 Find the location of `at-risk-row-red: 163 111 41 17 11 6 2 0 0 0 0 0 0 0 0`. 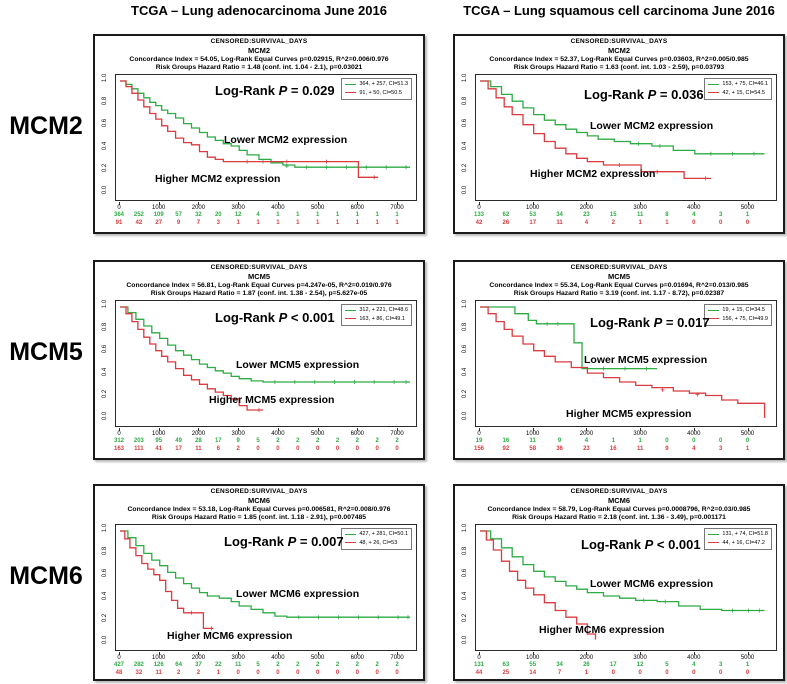

at-risk-row-red: 163 111 41 17 11 6 2 0 0 0 0 0 0 0 0 is located at coordinates (264, 450).